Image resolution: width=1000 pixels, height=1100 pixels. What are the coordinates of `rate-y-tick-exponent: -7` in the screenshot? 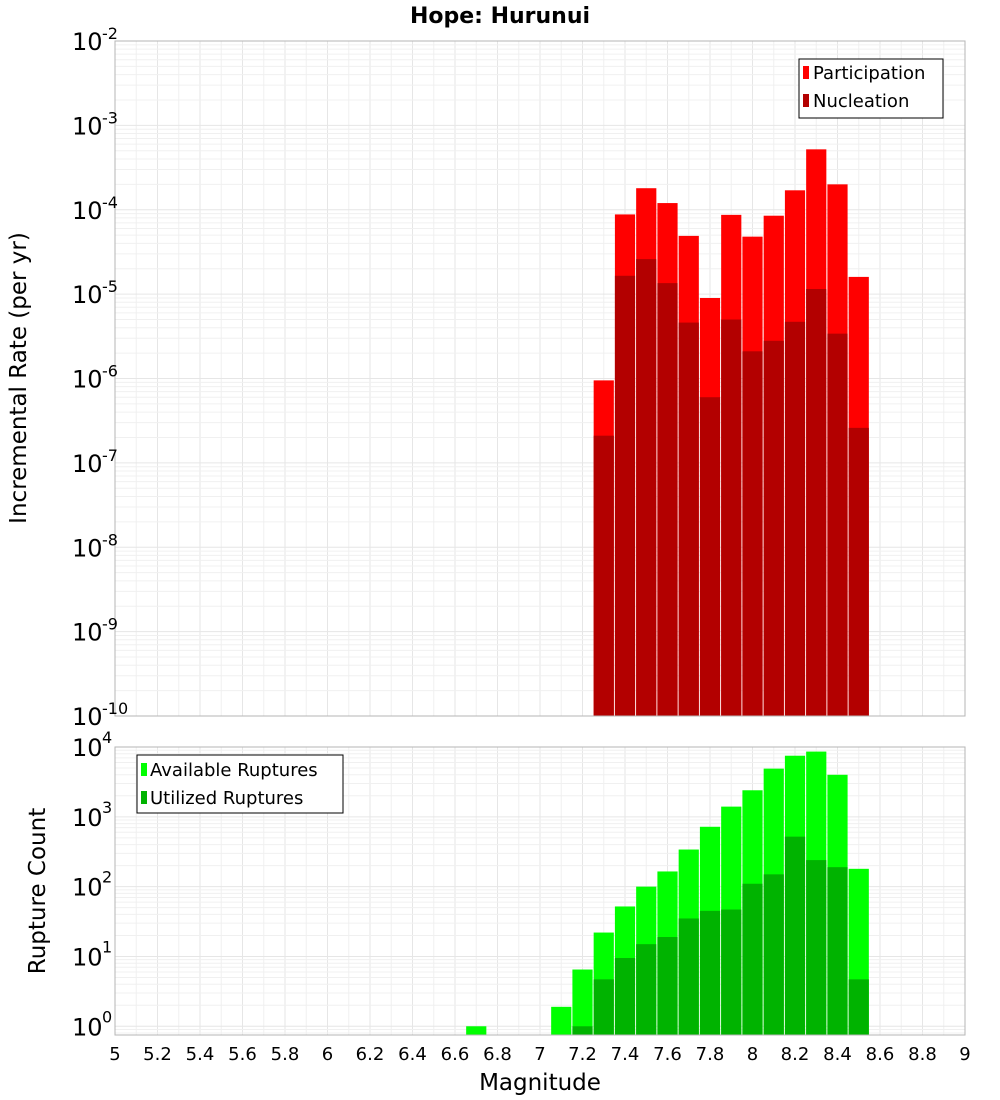 It's located at (110, 455).